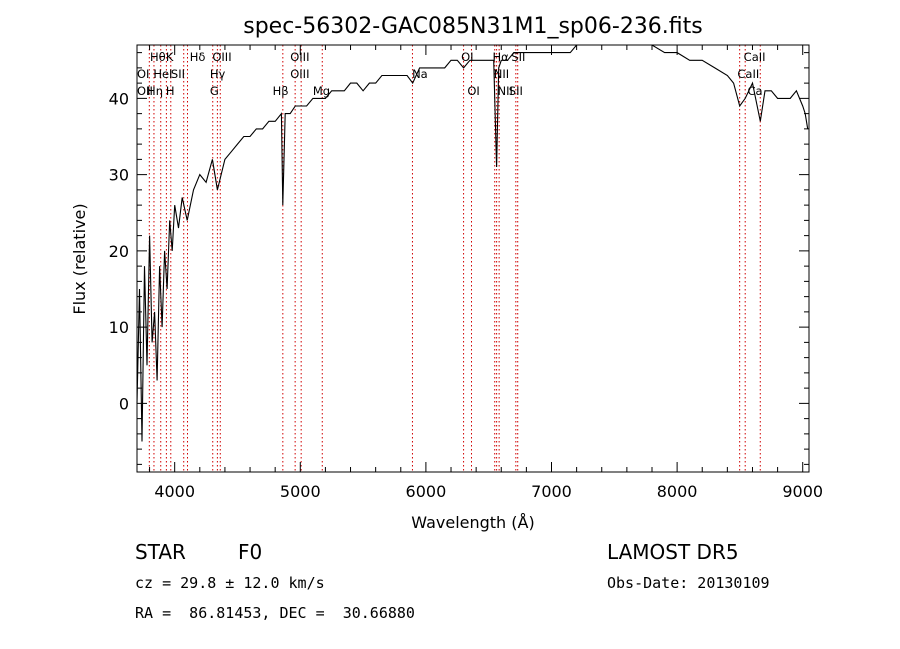 The image size is (900, 649). Describe the element at coordinates (162, 74) in the screenshot. I see `line-label: HeI` at that location.